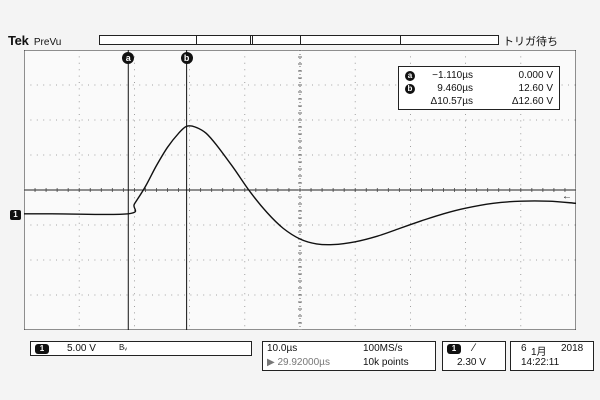 The height and width of the screenshot is (400, 600). What do you see at coordinates (282, 348) in the screenshot?
I see `time-per-div: 10.0µs` at bounding box center [282, 348].